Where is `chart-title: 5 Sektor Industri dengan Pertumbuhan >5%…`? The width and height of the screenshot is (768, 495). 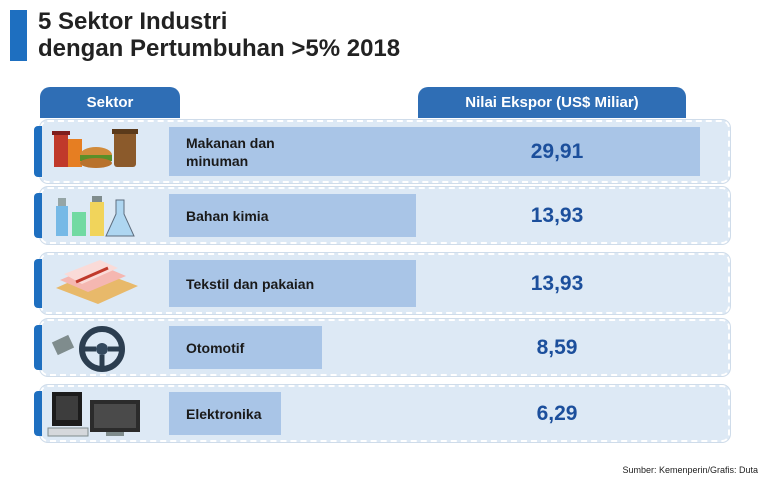 chart-title: 5 Sektor Industri dengan Pertumbuhan >5%… is located at coordinates (219, 35).